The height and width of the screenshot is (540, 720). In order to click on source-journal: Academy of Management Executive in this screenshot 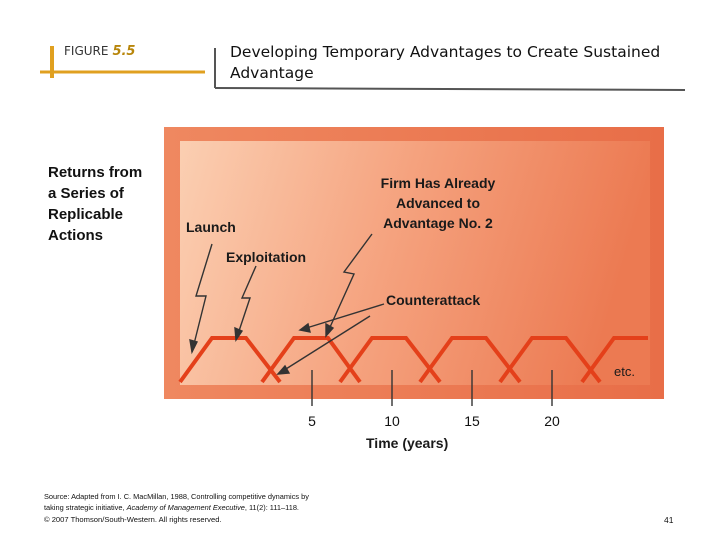, I will do `click(185, 507)`.